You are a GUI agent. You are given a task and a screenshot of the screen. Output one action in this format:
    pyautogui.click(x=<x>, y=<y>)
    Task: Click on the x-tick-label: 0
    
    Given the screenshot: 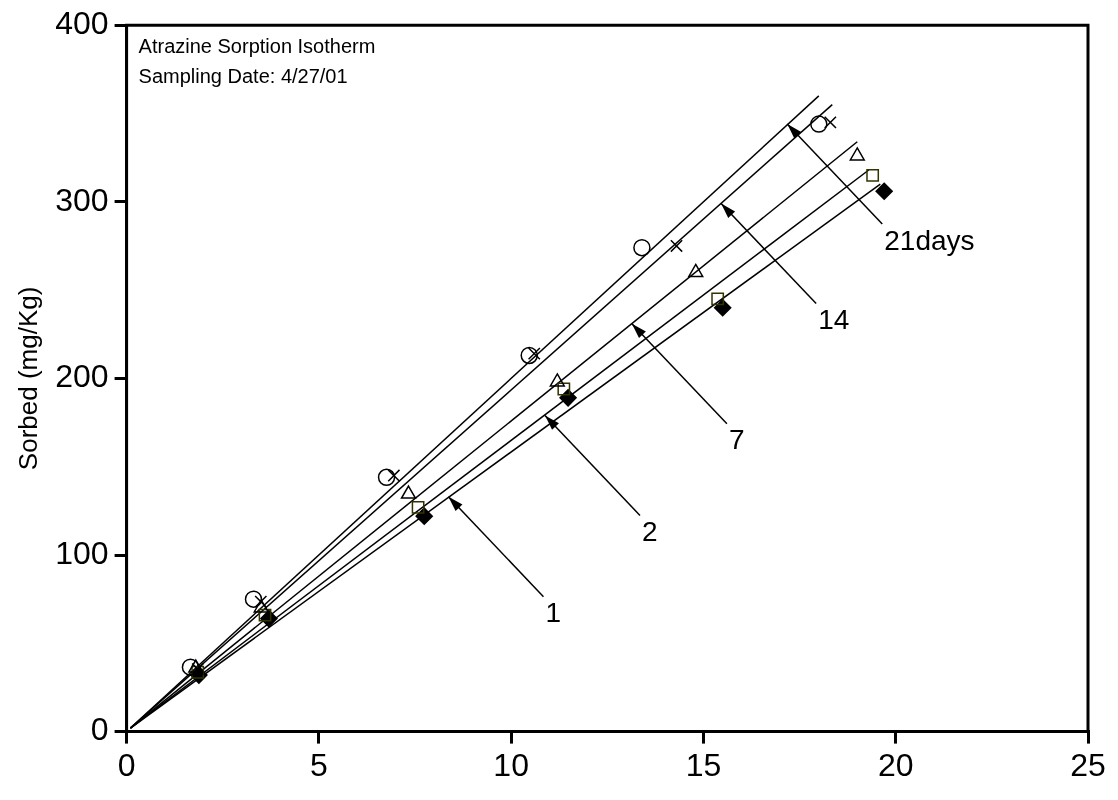 What is the action you would take?
    pyautogui.click(x=126, y=764)
    